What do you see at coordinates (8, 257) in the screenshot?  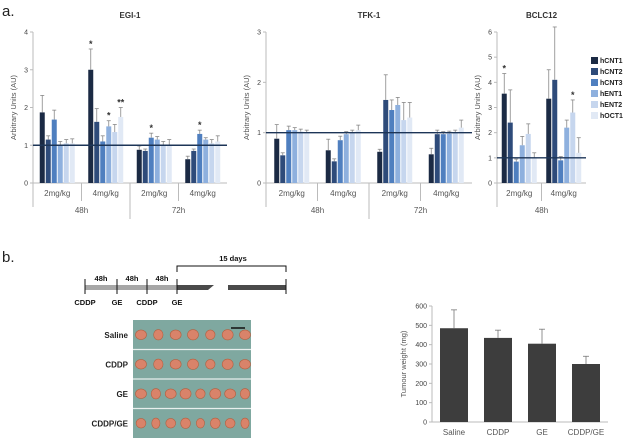 I see `panel-b-label: b.` at bounding box center [8, 257].